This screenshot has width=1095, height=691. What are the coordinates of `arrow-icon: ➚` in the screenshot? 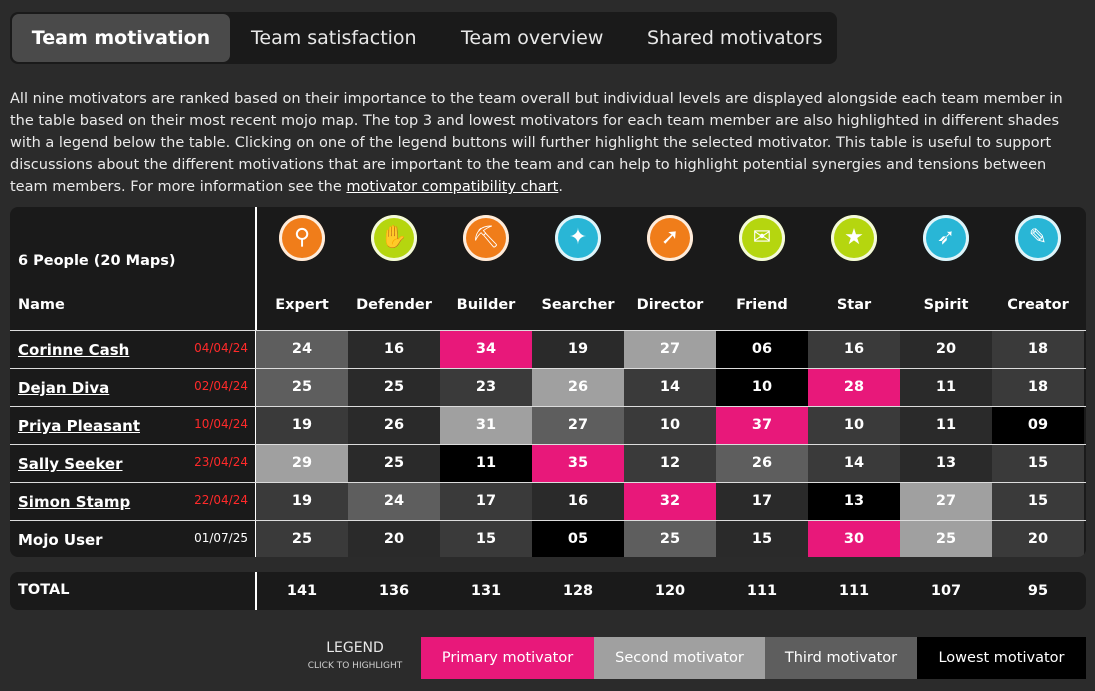 It's located at (670, 238).